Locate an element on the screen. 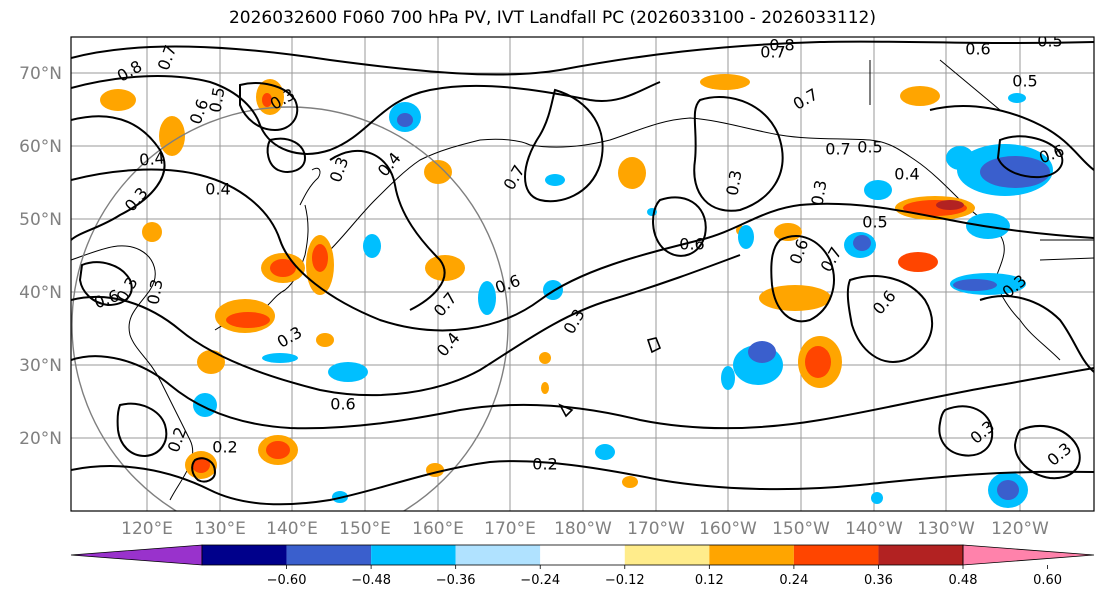 This screenshot has height=604, width=1105. lon-label: 160°W is located at coordinates (728, 529).